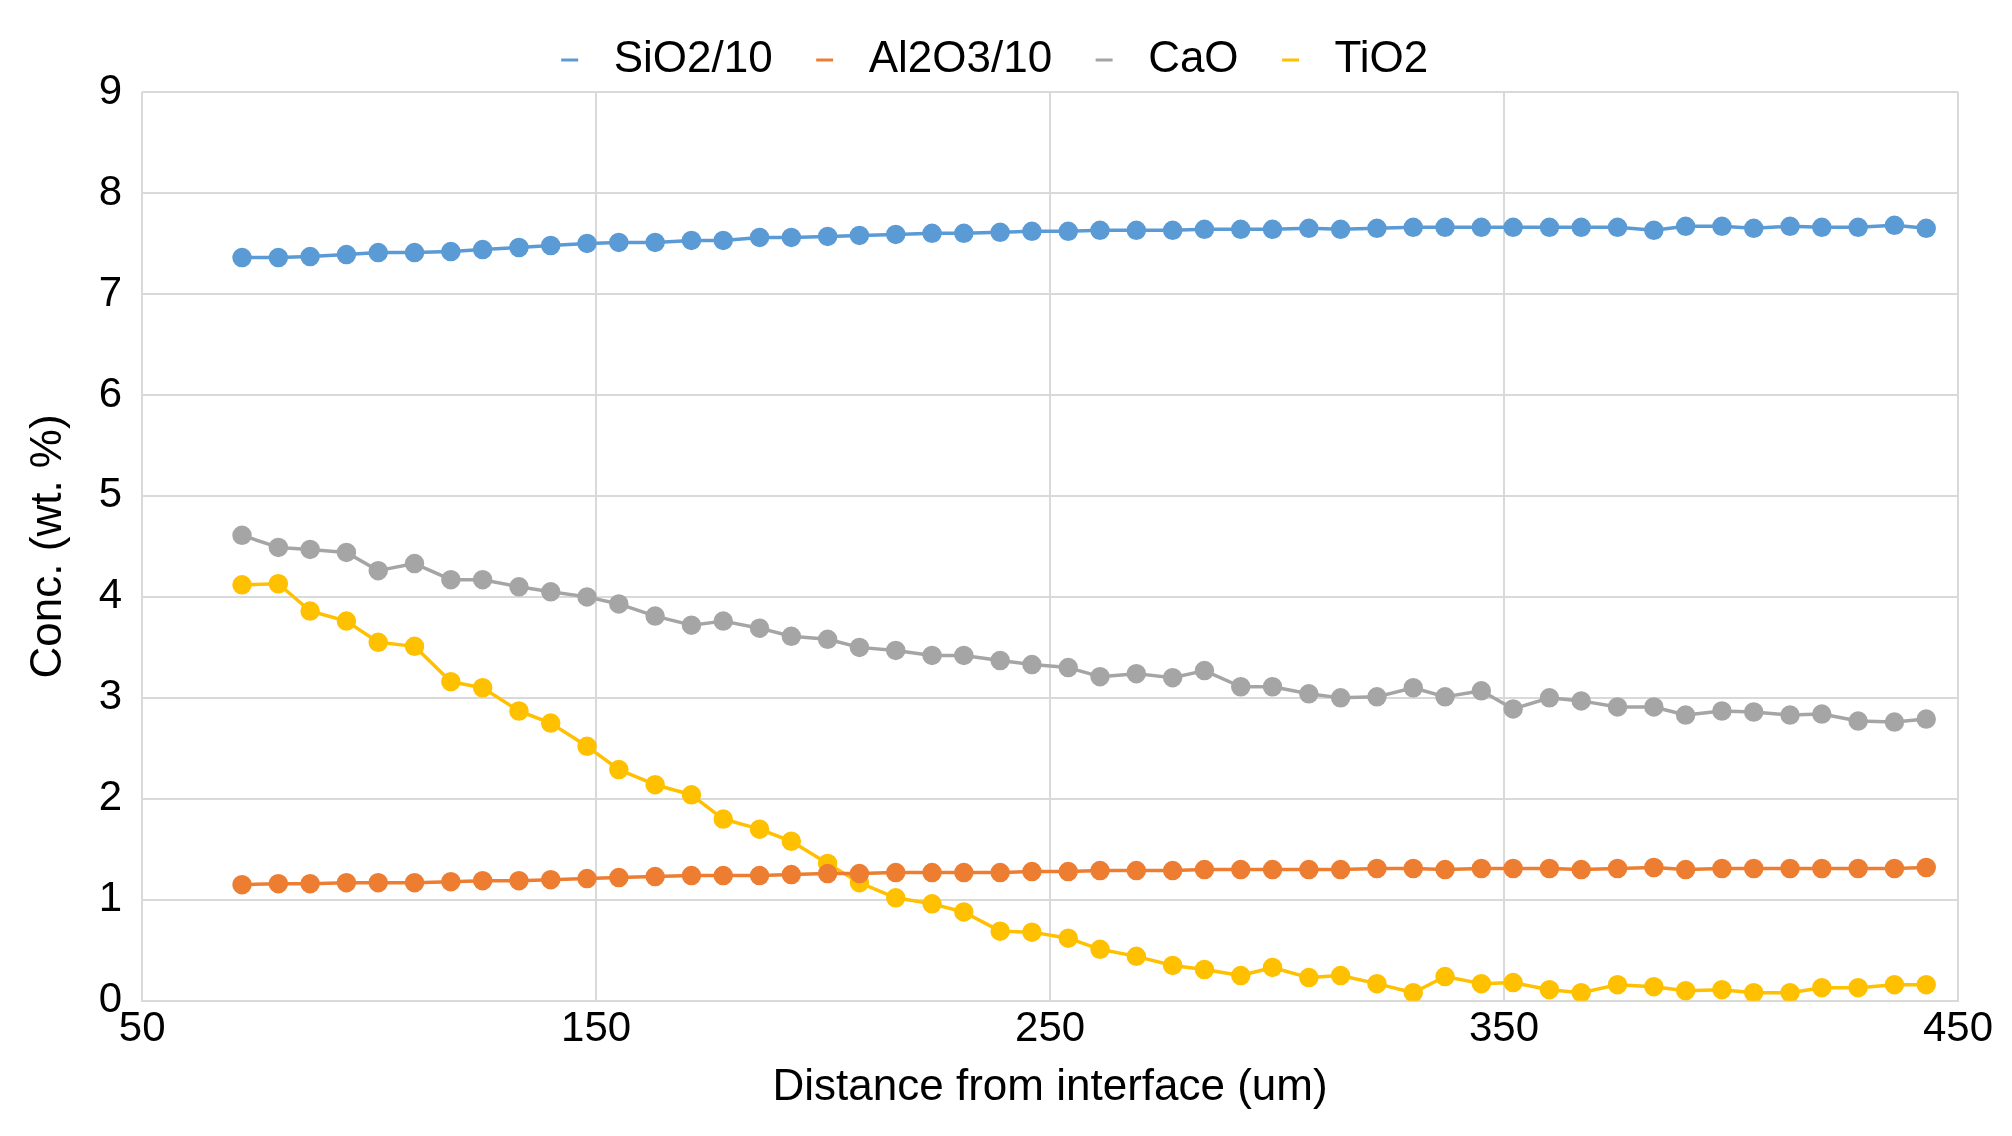  Describe the element at coordinates (110, 796) in the screenshot. I see `y-tick-label: 2` at that location.